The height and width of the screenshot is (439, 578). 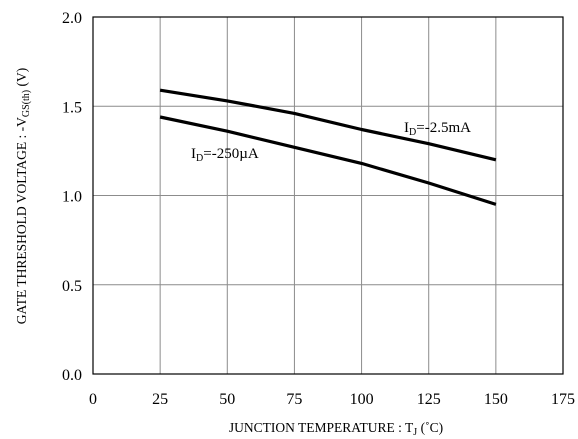 I want to click on x-tick-label: 175, so click(x=563, y=399).